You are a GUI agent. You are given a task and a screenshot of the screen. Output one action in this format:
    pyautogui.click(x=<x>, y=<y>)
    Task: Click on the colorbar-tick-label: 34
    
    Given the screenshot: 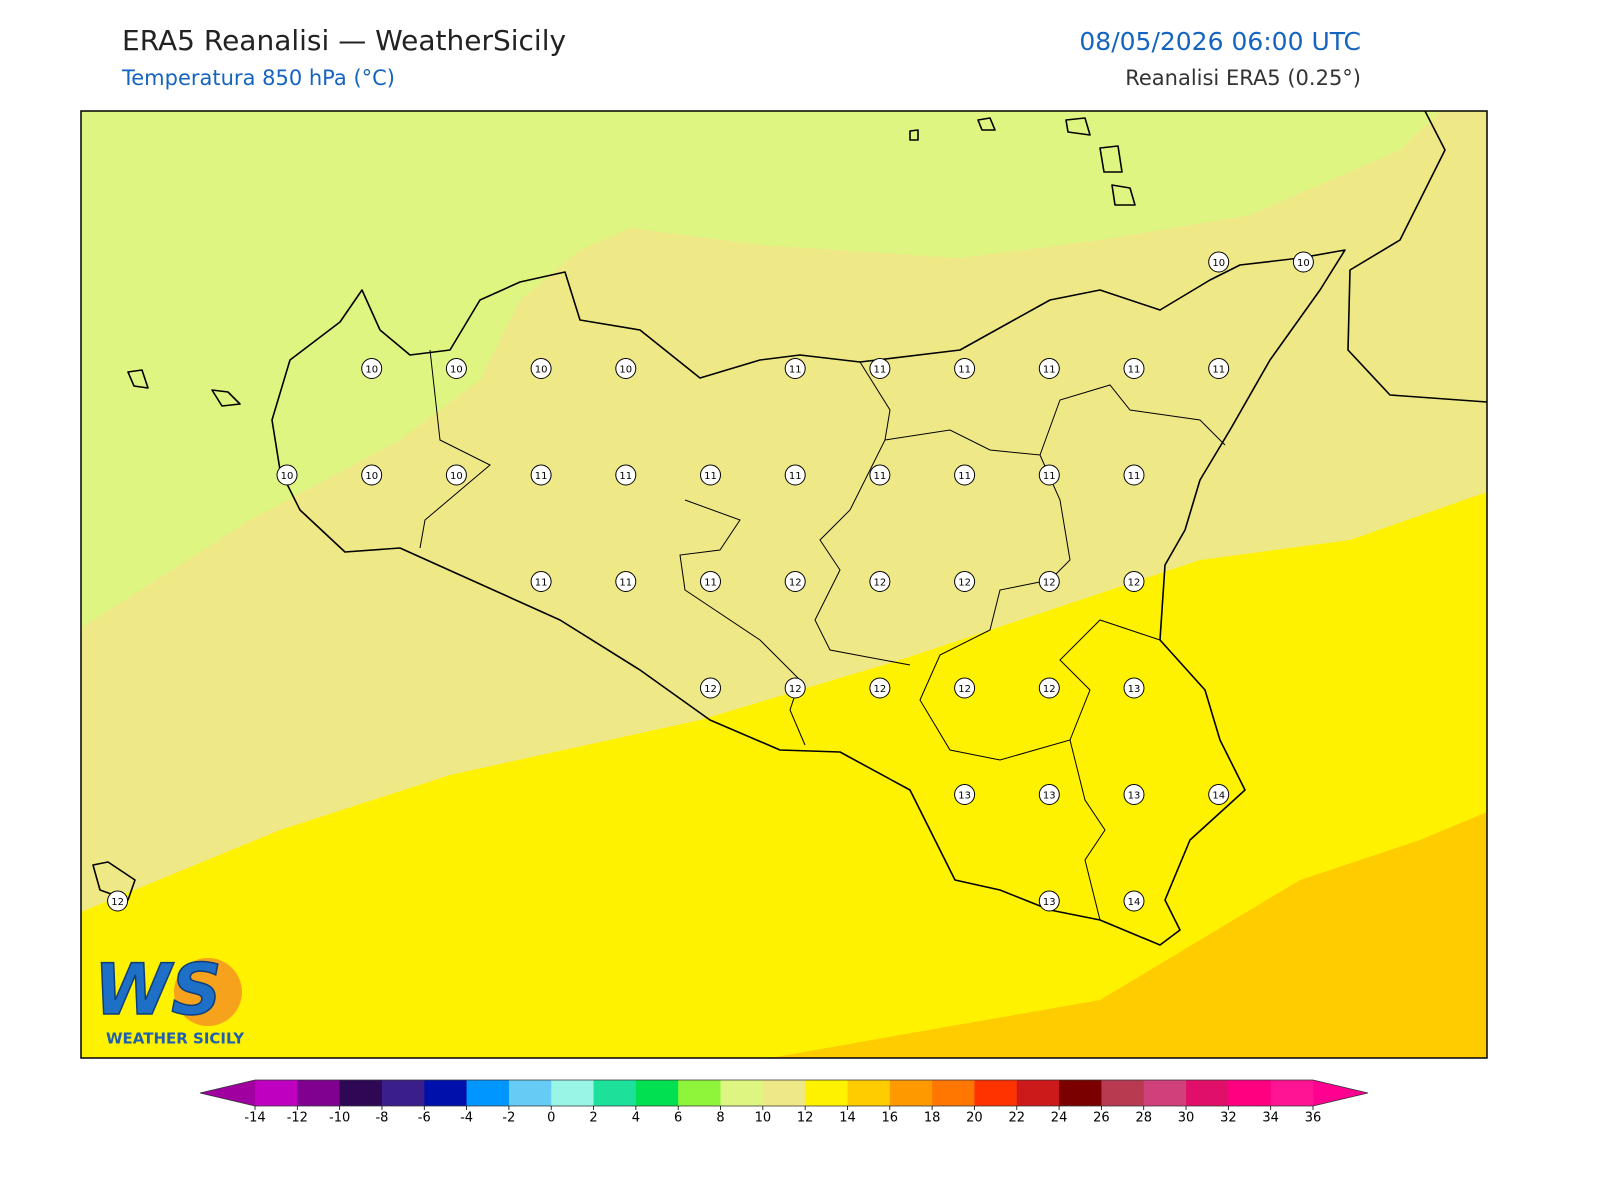 What is the action you would take?
    pyautogui.click(x=1270, y=1118)
    